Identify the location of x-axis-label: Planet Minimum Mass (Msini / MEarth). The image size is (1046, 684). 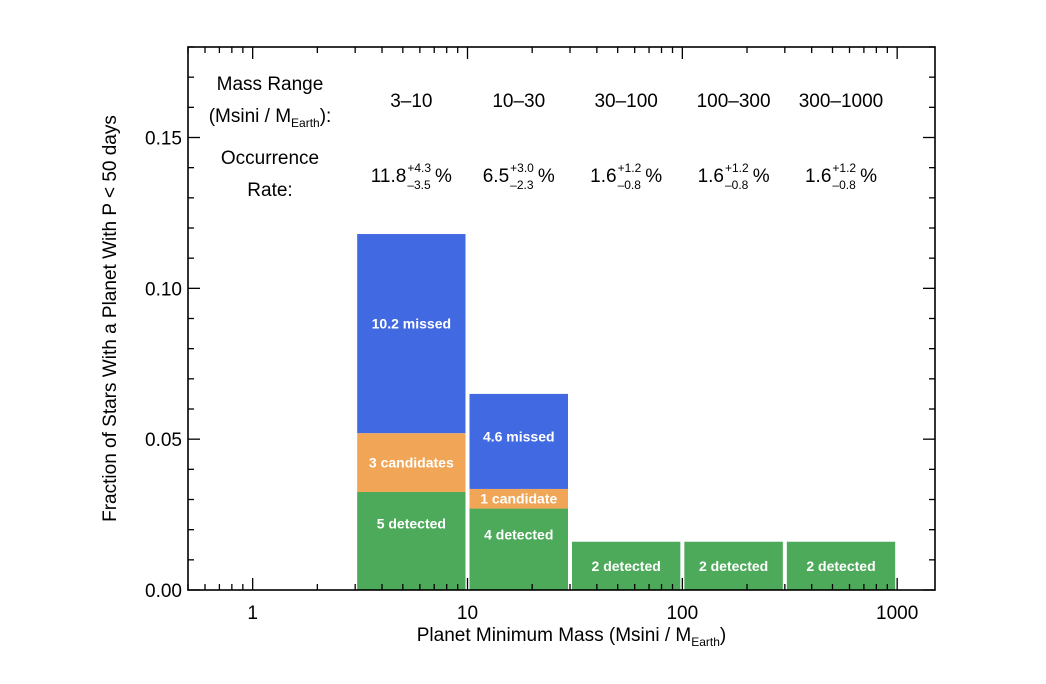
(572, 637).